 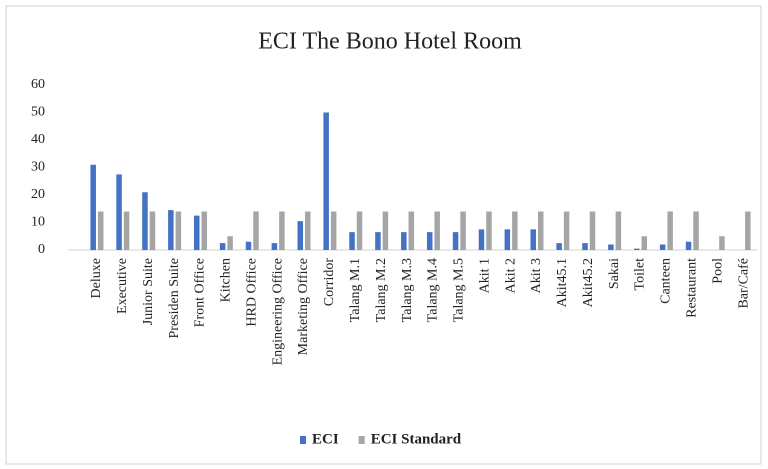 I want to click on x-tick-label: Toilet, so click(x=640, y=274).